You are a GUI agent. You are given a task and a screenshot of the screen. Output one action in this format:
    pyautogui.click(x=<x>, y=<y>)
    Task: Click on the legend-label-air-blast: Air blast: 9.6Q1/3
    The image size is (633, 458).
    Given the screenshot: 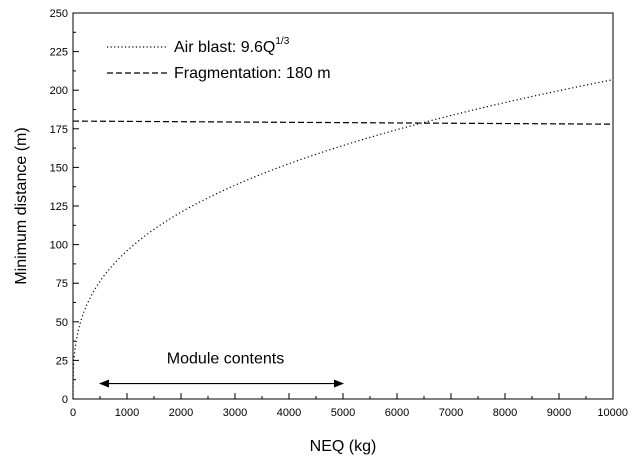 What is the action you would take?
    pyautogui.click(x=232, y=46)
    